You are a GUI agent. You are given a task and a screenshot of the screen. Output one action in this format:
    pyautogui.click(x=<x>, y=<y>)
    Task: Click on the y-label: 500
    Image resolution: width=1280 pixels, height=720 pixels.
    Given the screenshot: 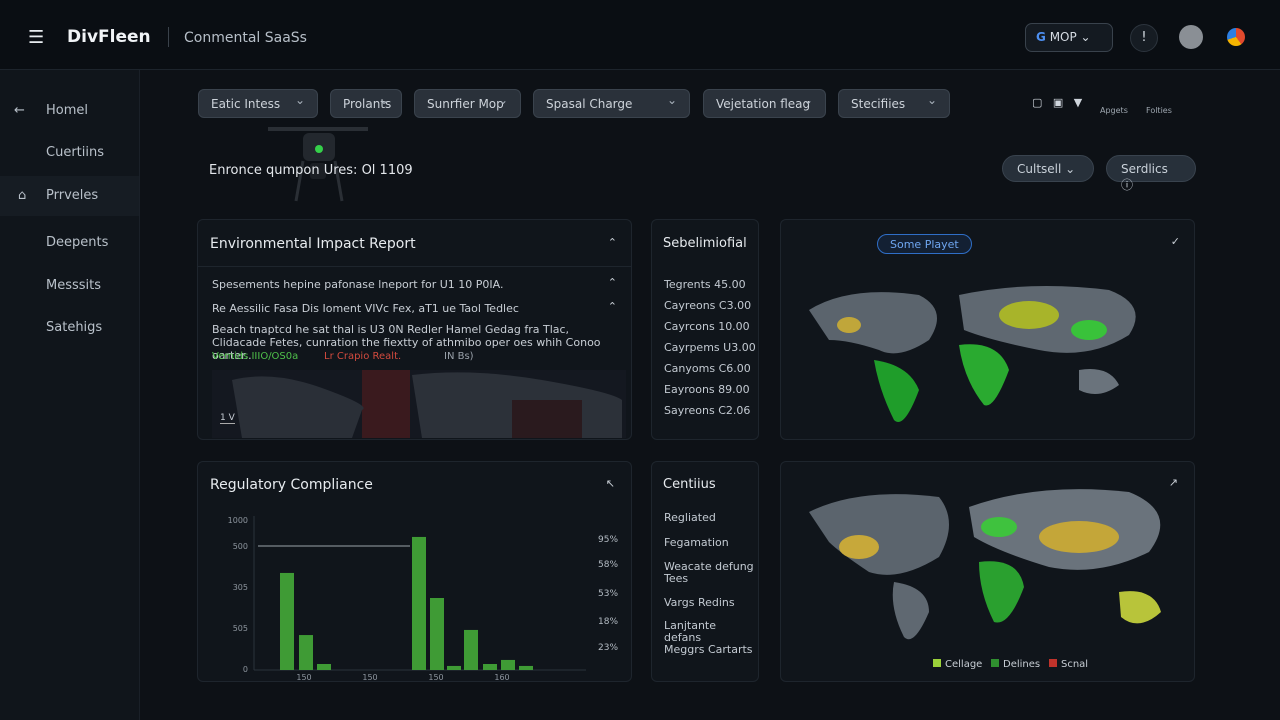 What is the action you would take?
    pyautogui.click(x=240, y=546)
    